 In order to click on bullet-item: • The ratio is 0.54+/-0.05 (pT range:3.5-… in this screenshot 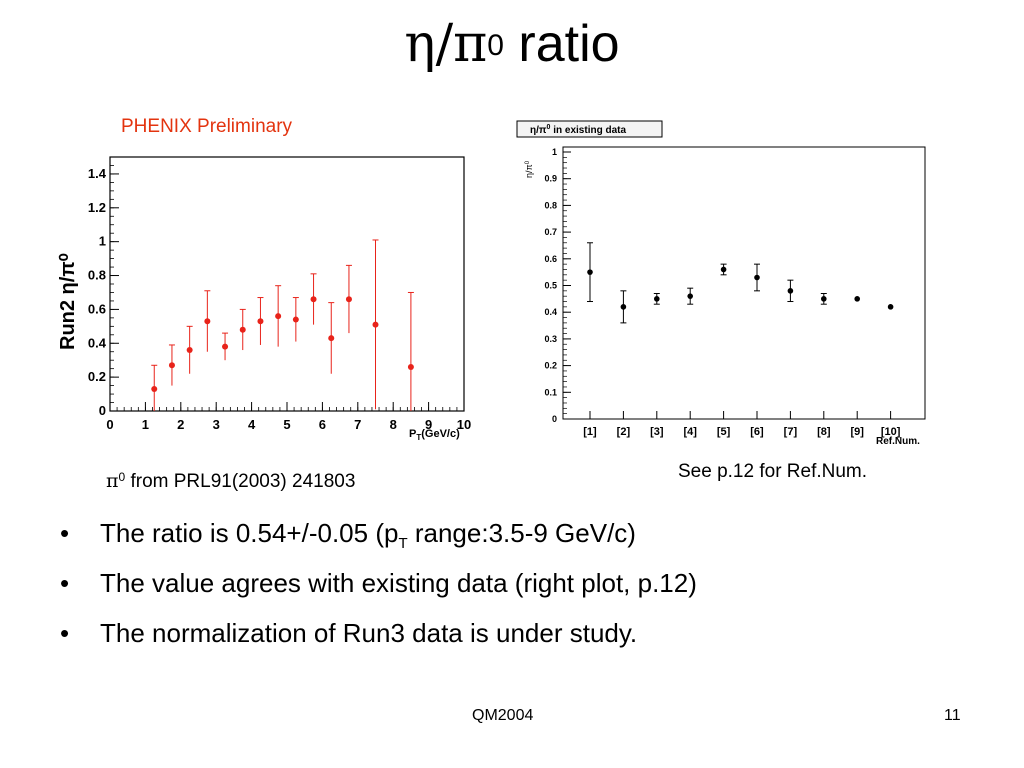, I will do `click(378, 540)`.